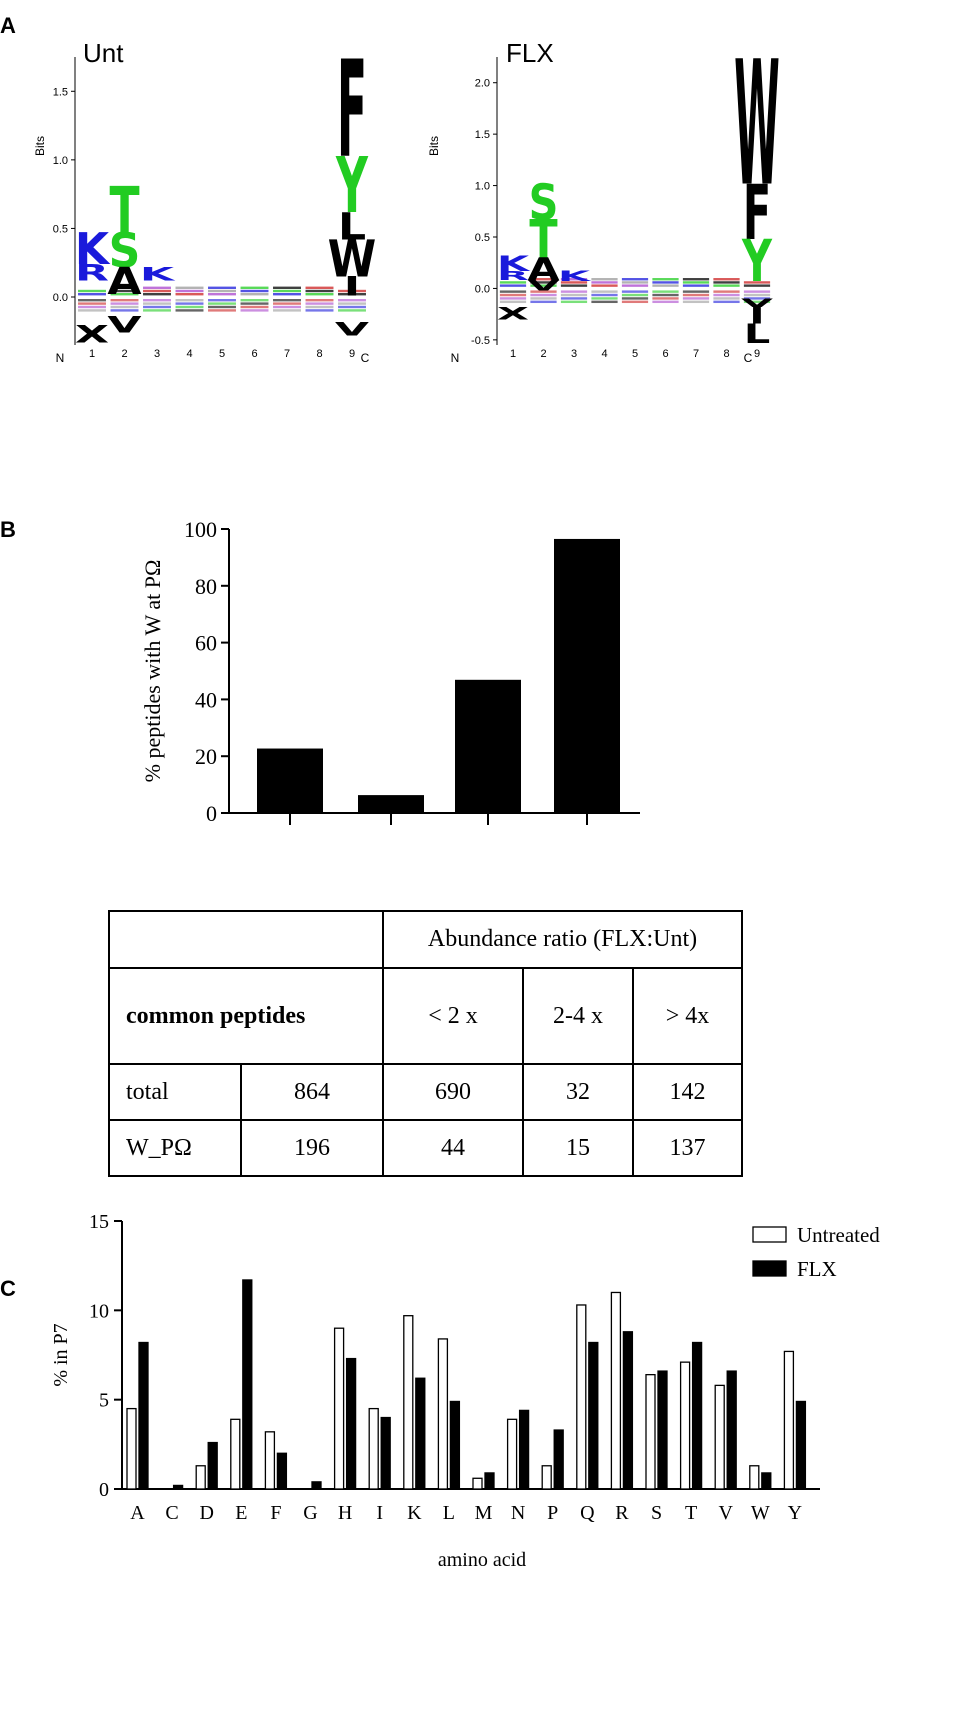 The height and width of the screenshot is (1719, 967). I want to click on position-label: 5, so click(635, 354).